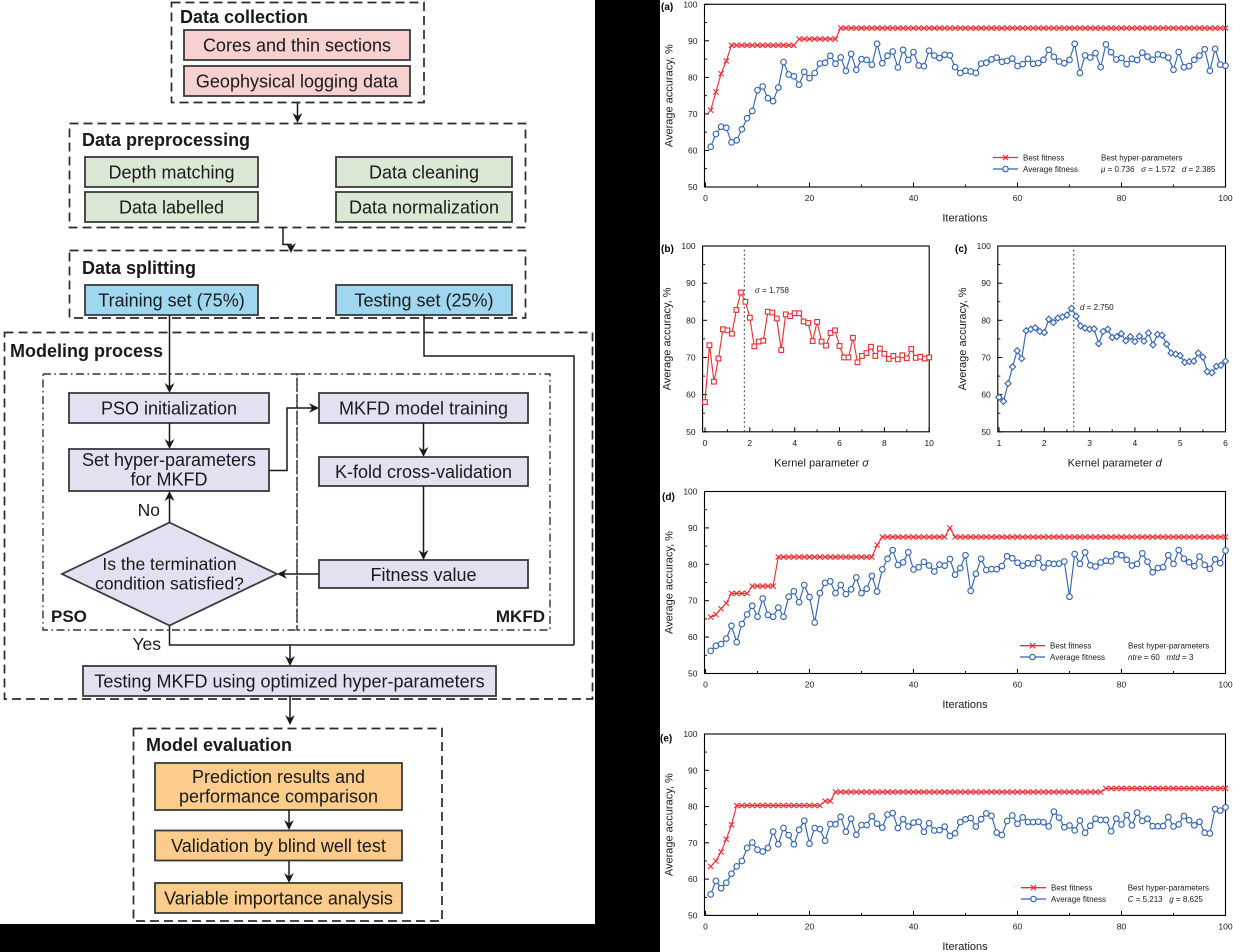 The width and height of the screenshot is (1233, 952). I want to click on svg-text: Yes, so click(146, 644).